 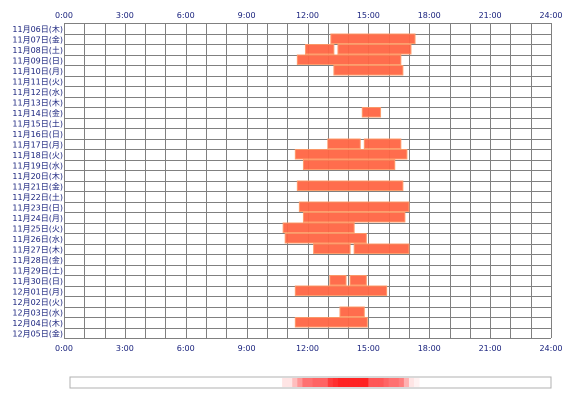 I want to click on date-label: 11月06日(木), so click(x=37, y=29).